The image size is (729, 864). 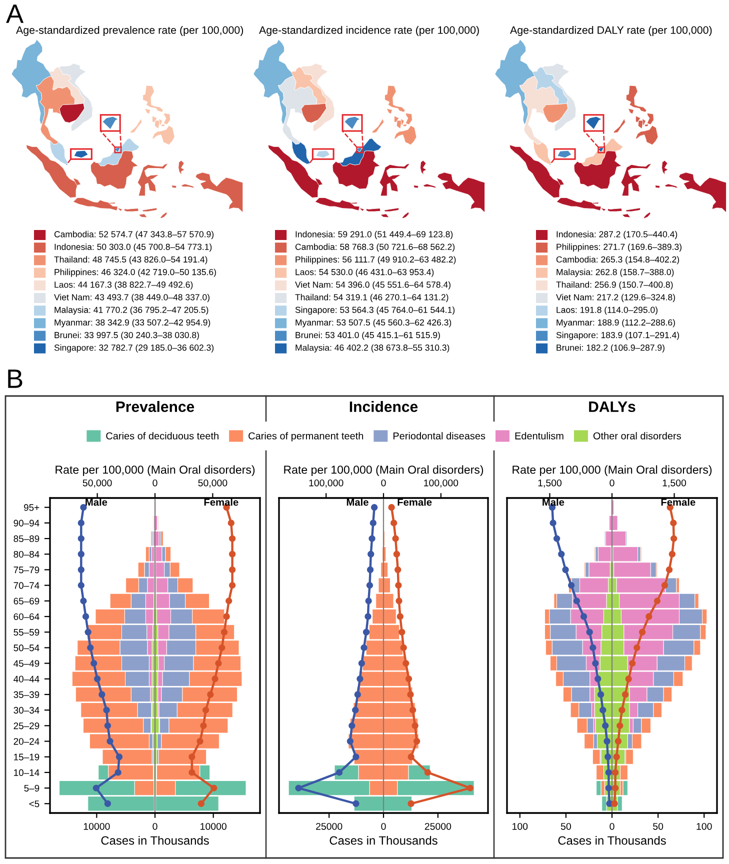 I want to click on text: Age-standardized DALY rate (per 100,000), so click(x=611, y=31).